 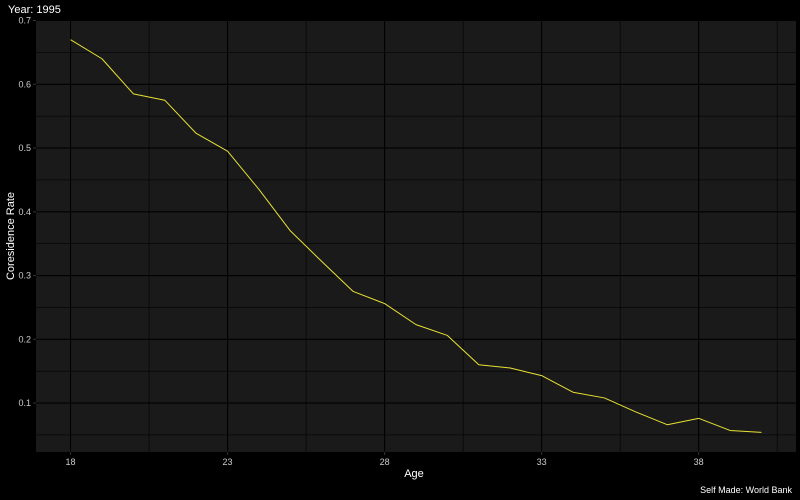 I want to click on x-tick-label: 18, so click(x=71, y=462).